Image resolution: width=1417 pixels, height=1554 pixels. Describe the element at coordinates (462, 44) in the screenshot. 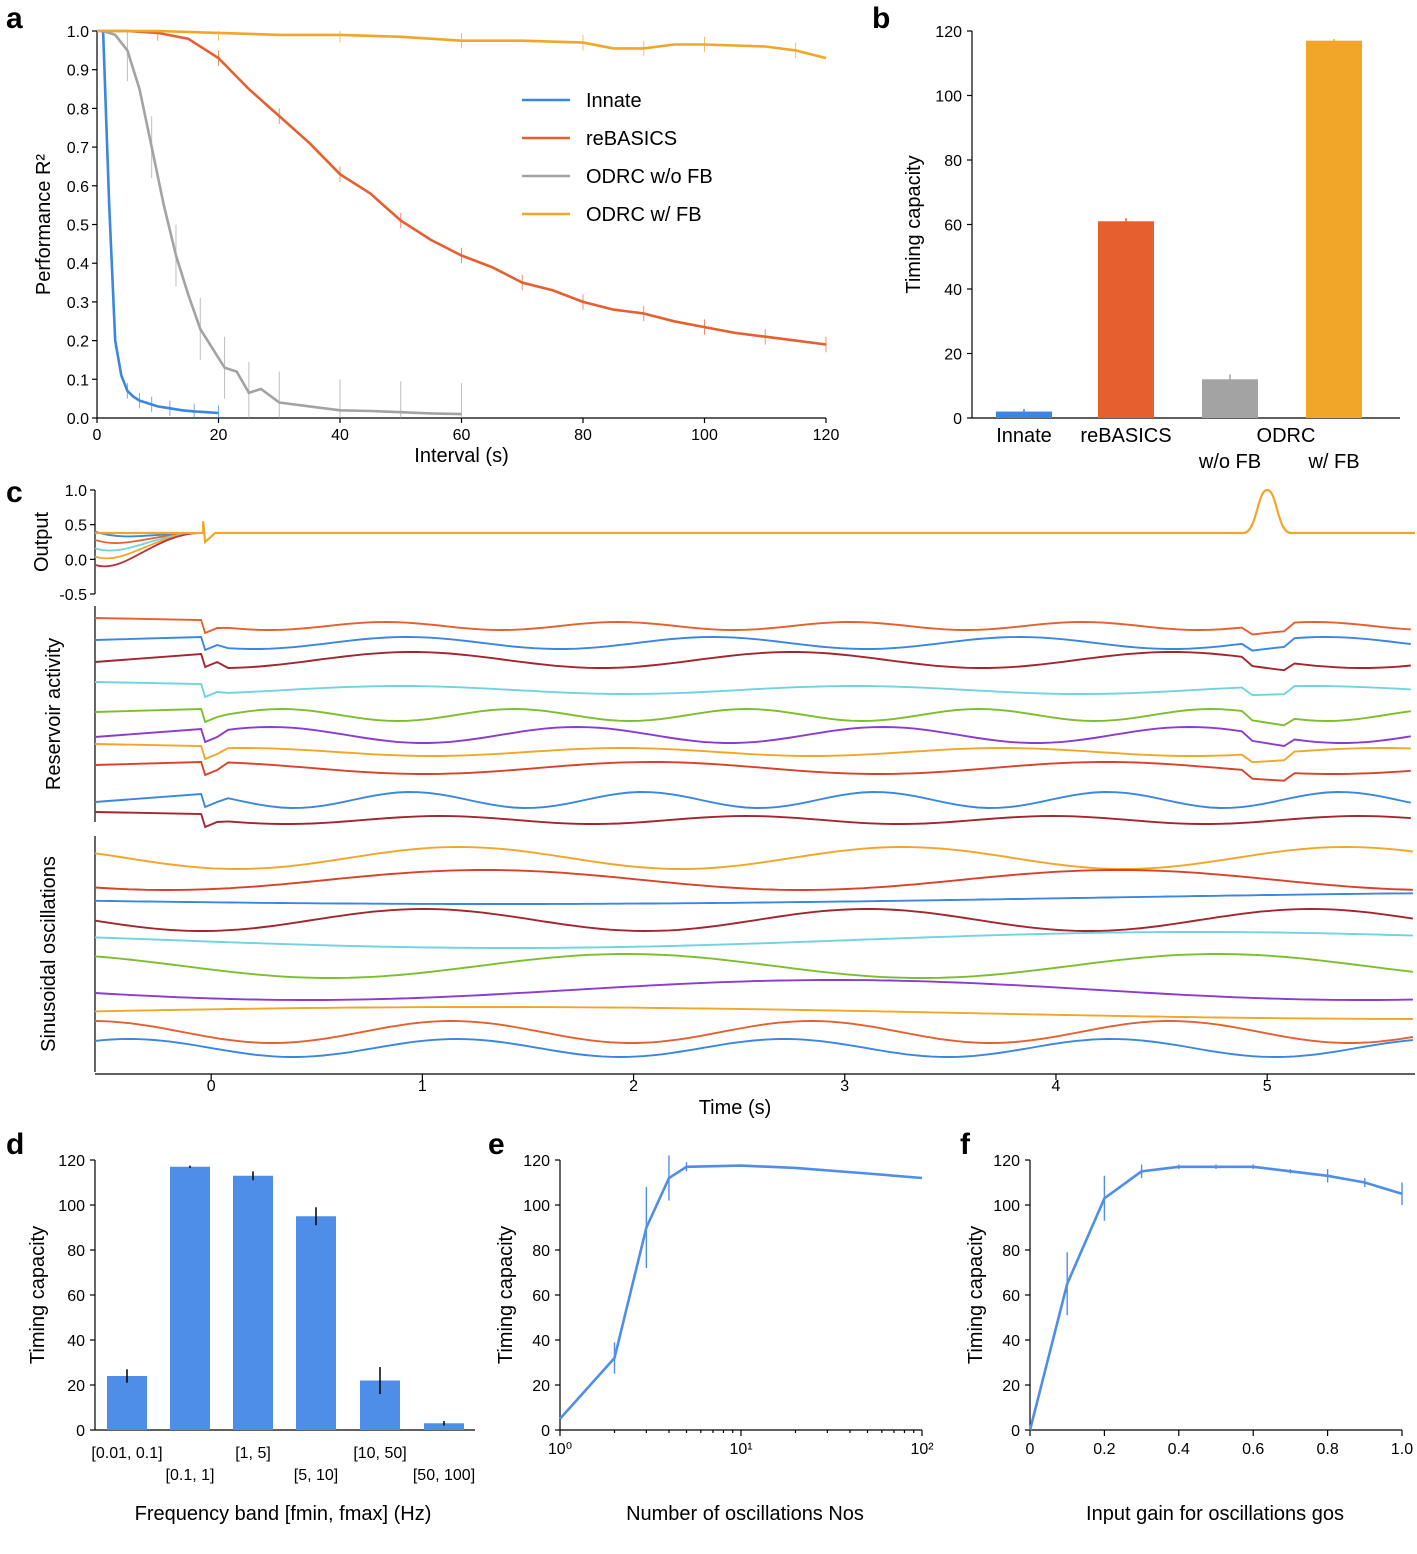

I see `series-odrc-w-fb` at that location.